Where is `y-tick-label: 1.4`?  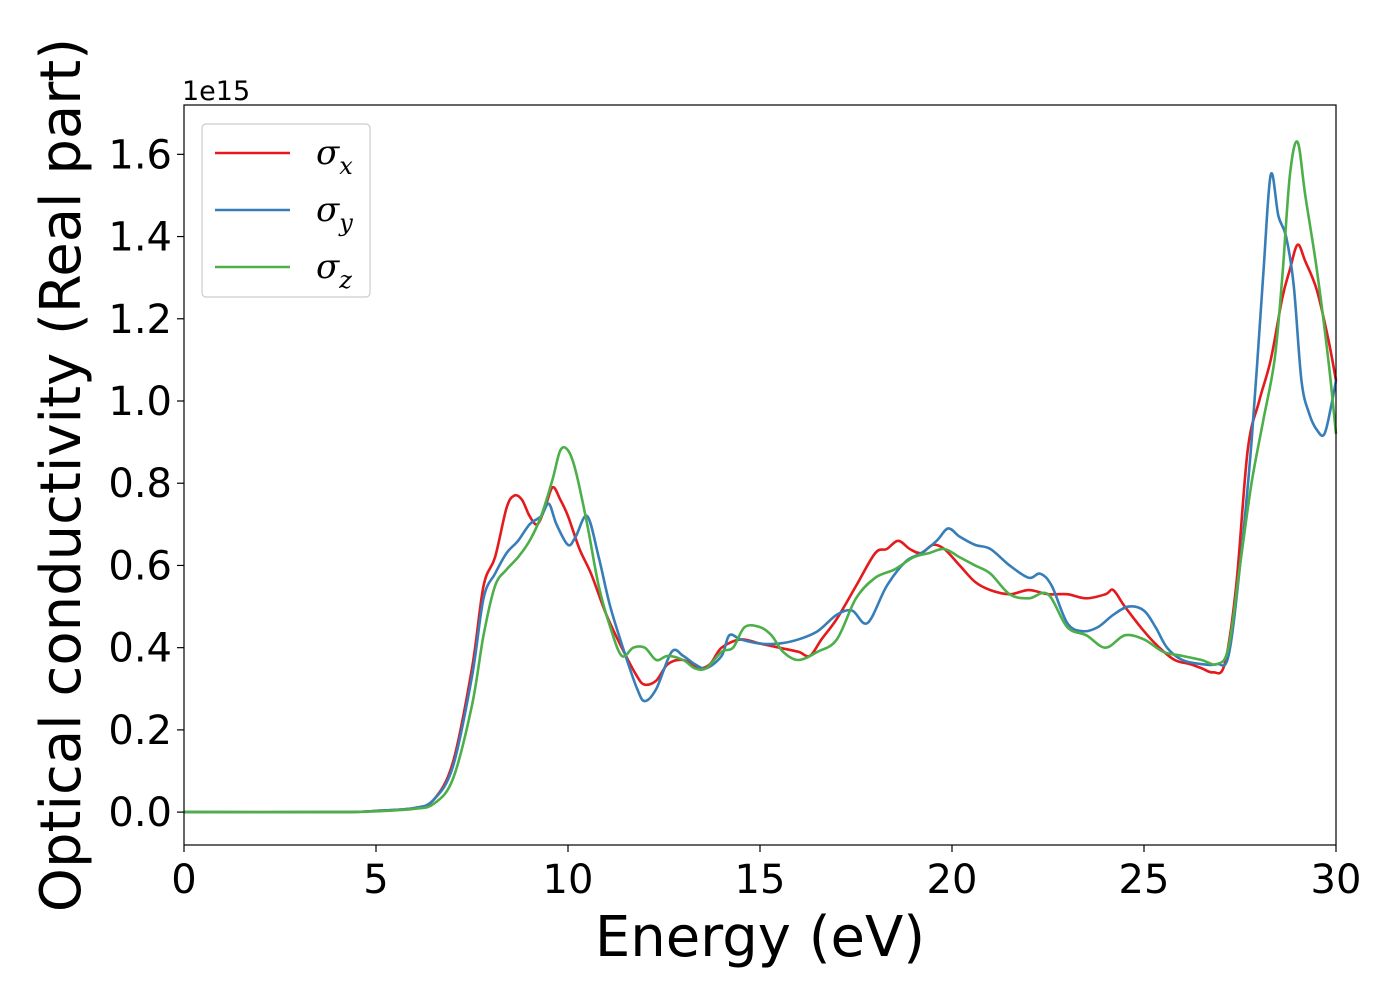
y-tick-label: 1.4 is located at coordinates (140, 238).